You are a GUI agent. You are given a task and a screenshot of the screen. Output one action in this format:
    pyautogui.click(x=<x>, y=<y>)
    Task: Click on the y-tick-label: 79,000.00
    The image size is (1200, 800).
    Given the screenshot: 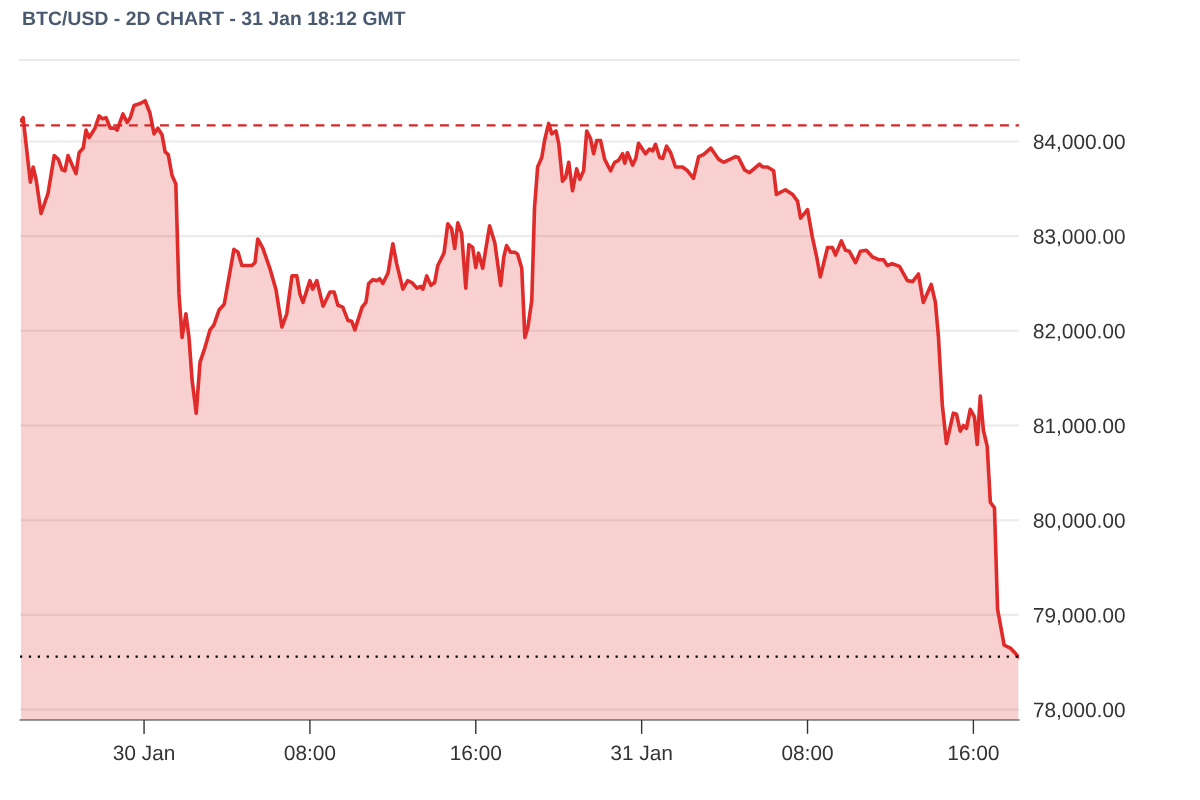 What is the action you would take?
    pyautogui.click(x=1079, y=616)
    